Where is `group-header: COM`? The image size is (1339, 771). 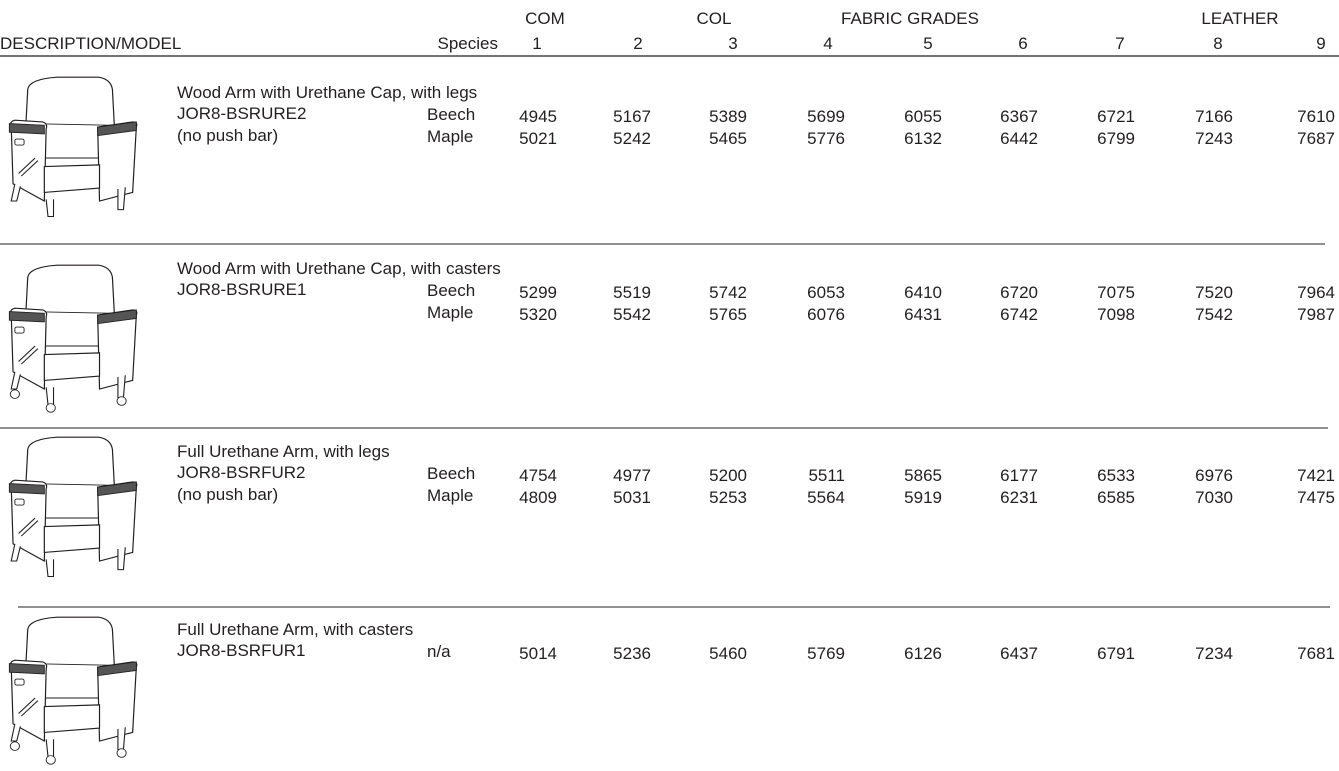
group-header: COM is located at coordinates (545, 18).